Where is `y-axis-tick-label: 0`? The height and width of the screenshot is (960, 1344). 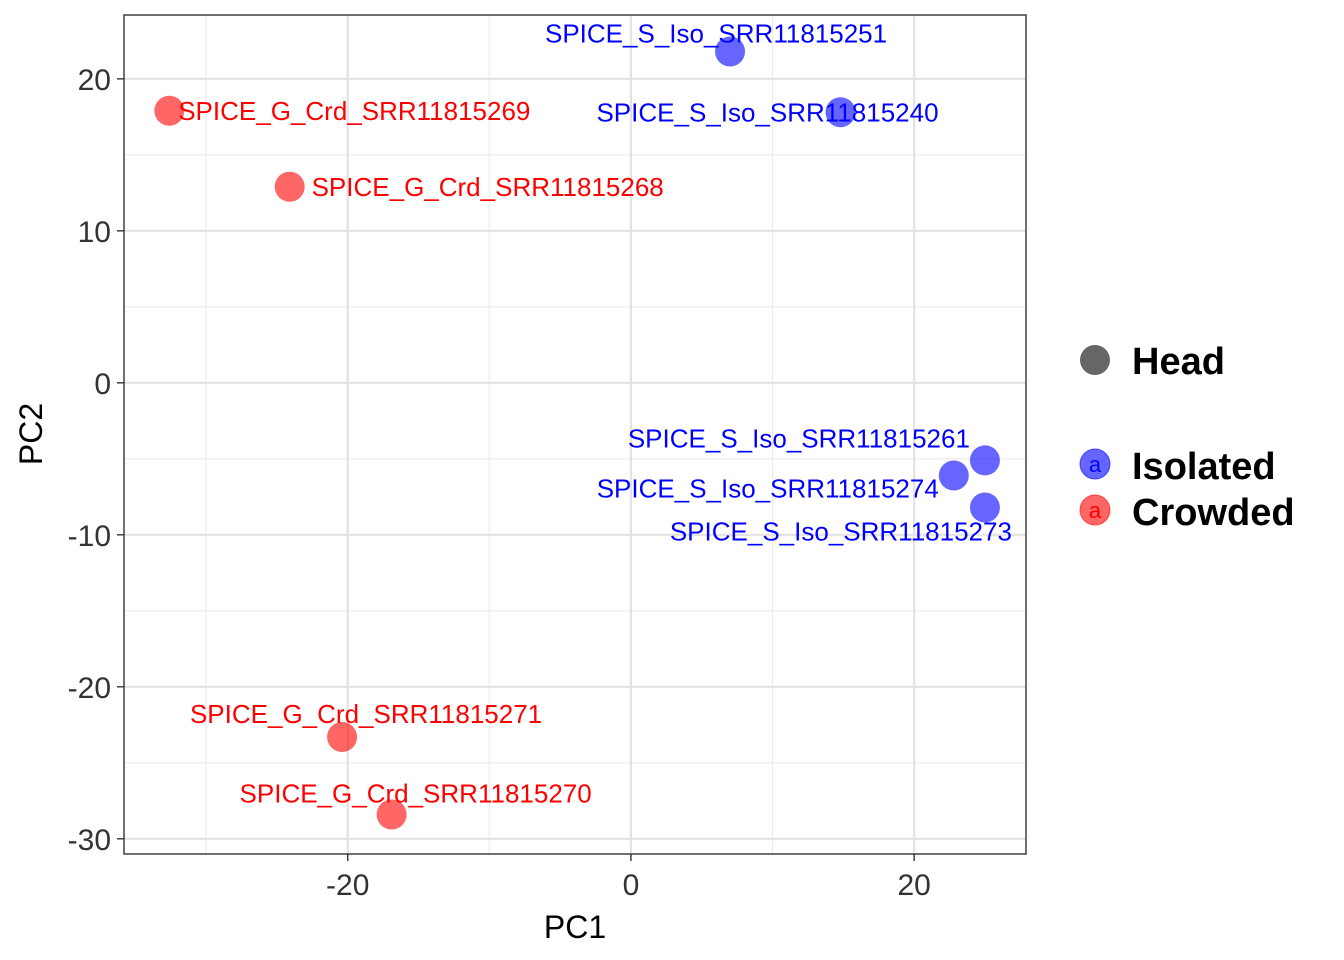
y-axis-tick-label: 0 is located at coordinates (102, 384).